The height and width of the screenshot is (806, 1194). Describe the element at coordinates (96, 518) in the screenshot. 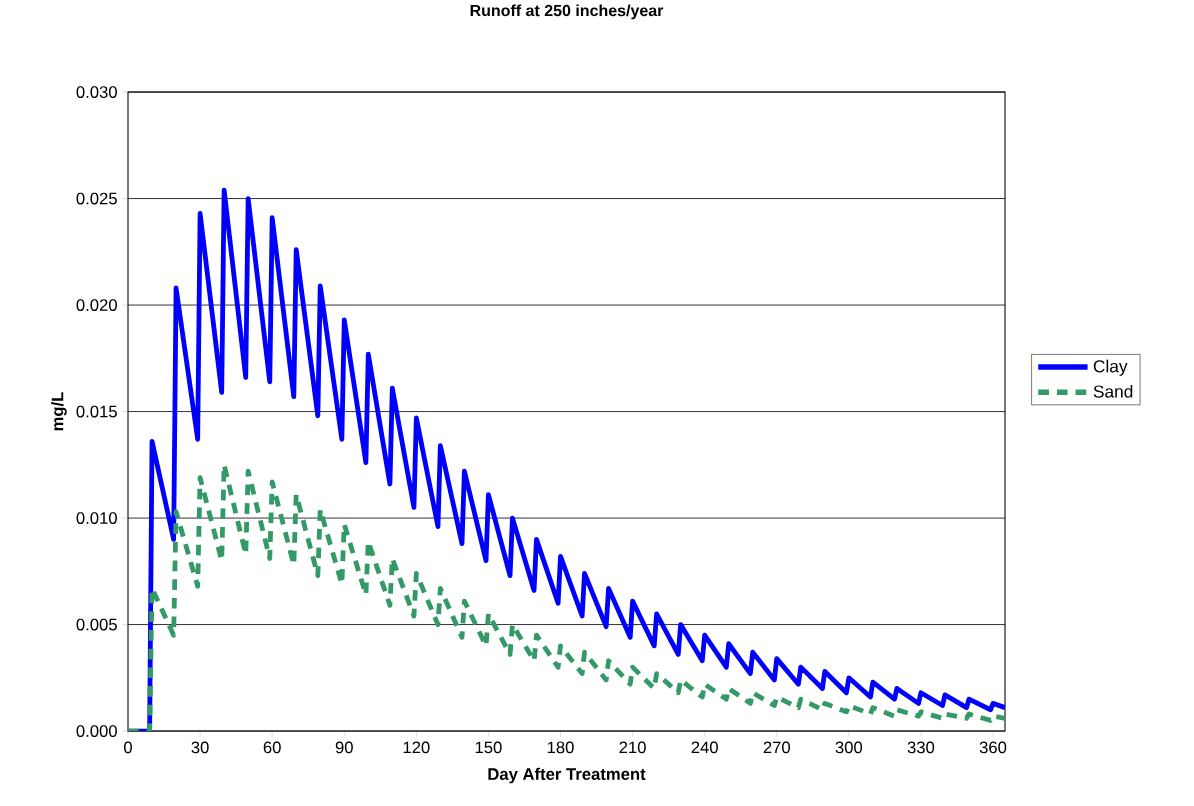

I see `y-tick-label: 0.010` at that location.